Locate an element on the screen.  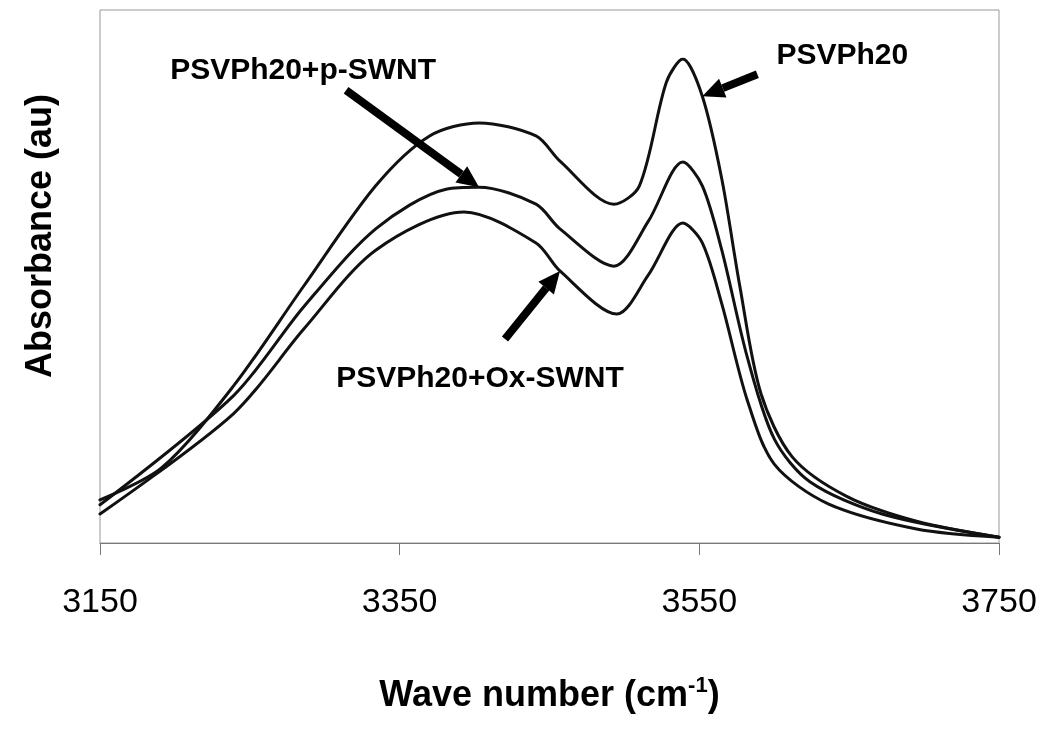
x-tick-label: 3150 is located at coordinates (100, 600).